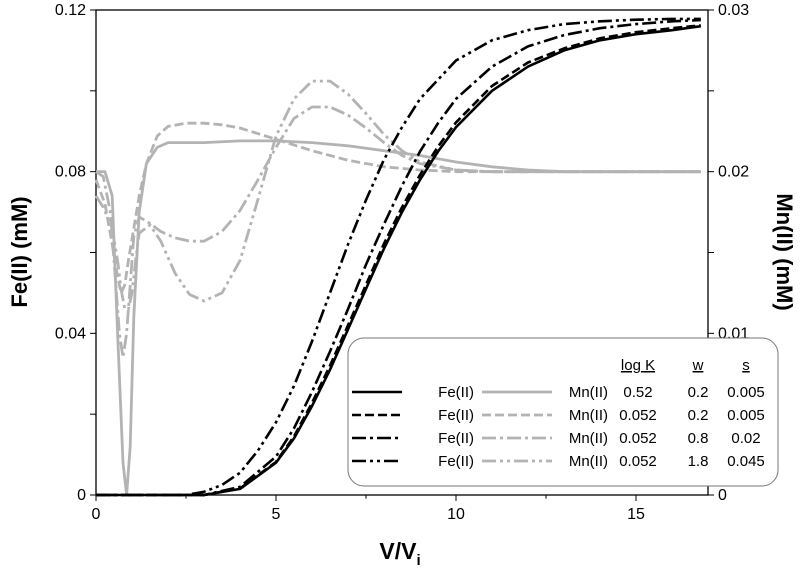 This screenshot has width=800, height=576. I want to click on x-axis-title-main: V/V, so click(398, 551).